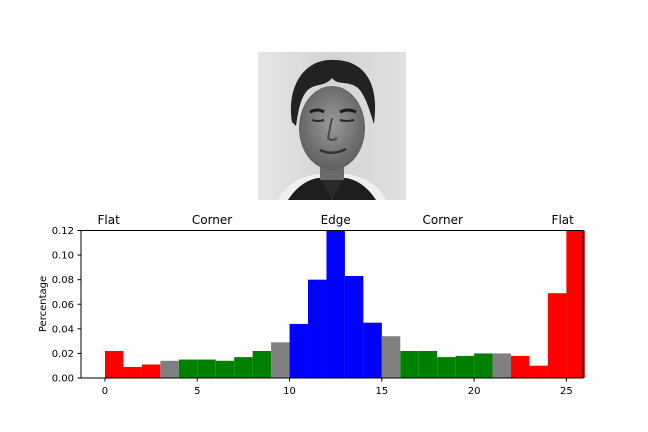 Image resolution: width=648 pixels, height=432 pixels. I want to click on x-axis: 0 5 10 15 20 25, so click(337, 387).